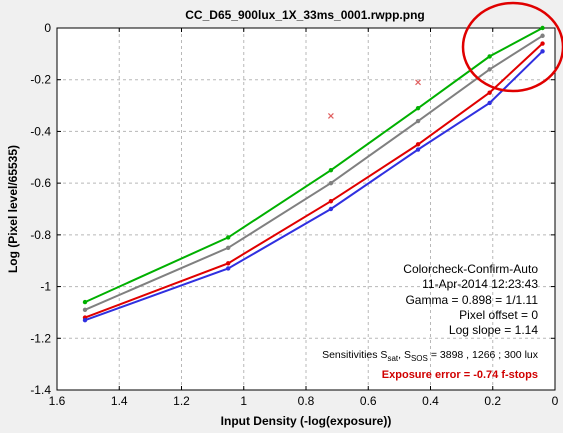 The width and height of the screenshot is (563, 433). I want to click on annotation-date: 11-Apr-2014 12:23:43, so click(480, 284).